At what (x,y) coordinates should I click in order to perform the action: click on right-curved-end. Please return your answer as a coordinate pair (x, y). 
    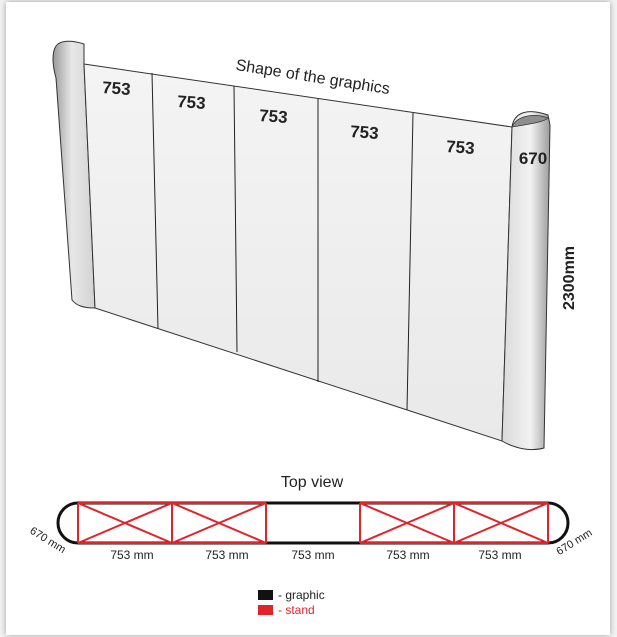
    Looking at the image, I should click on (526, 281).